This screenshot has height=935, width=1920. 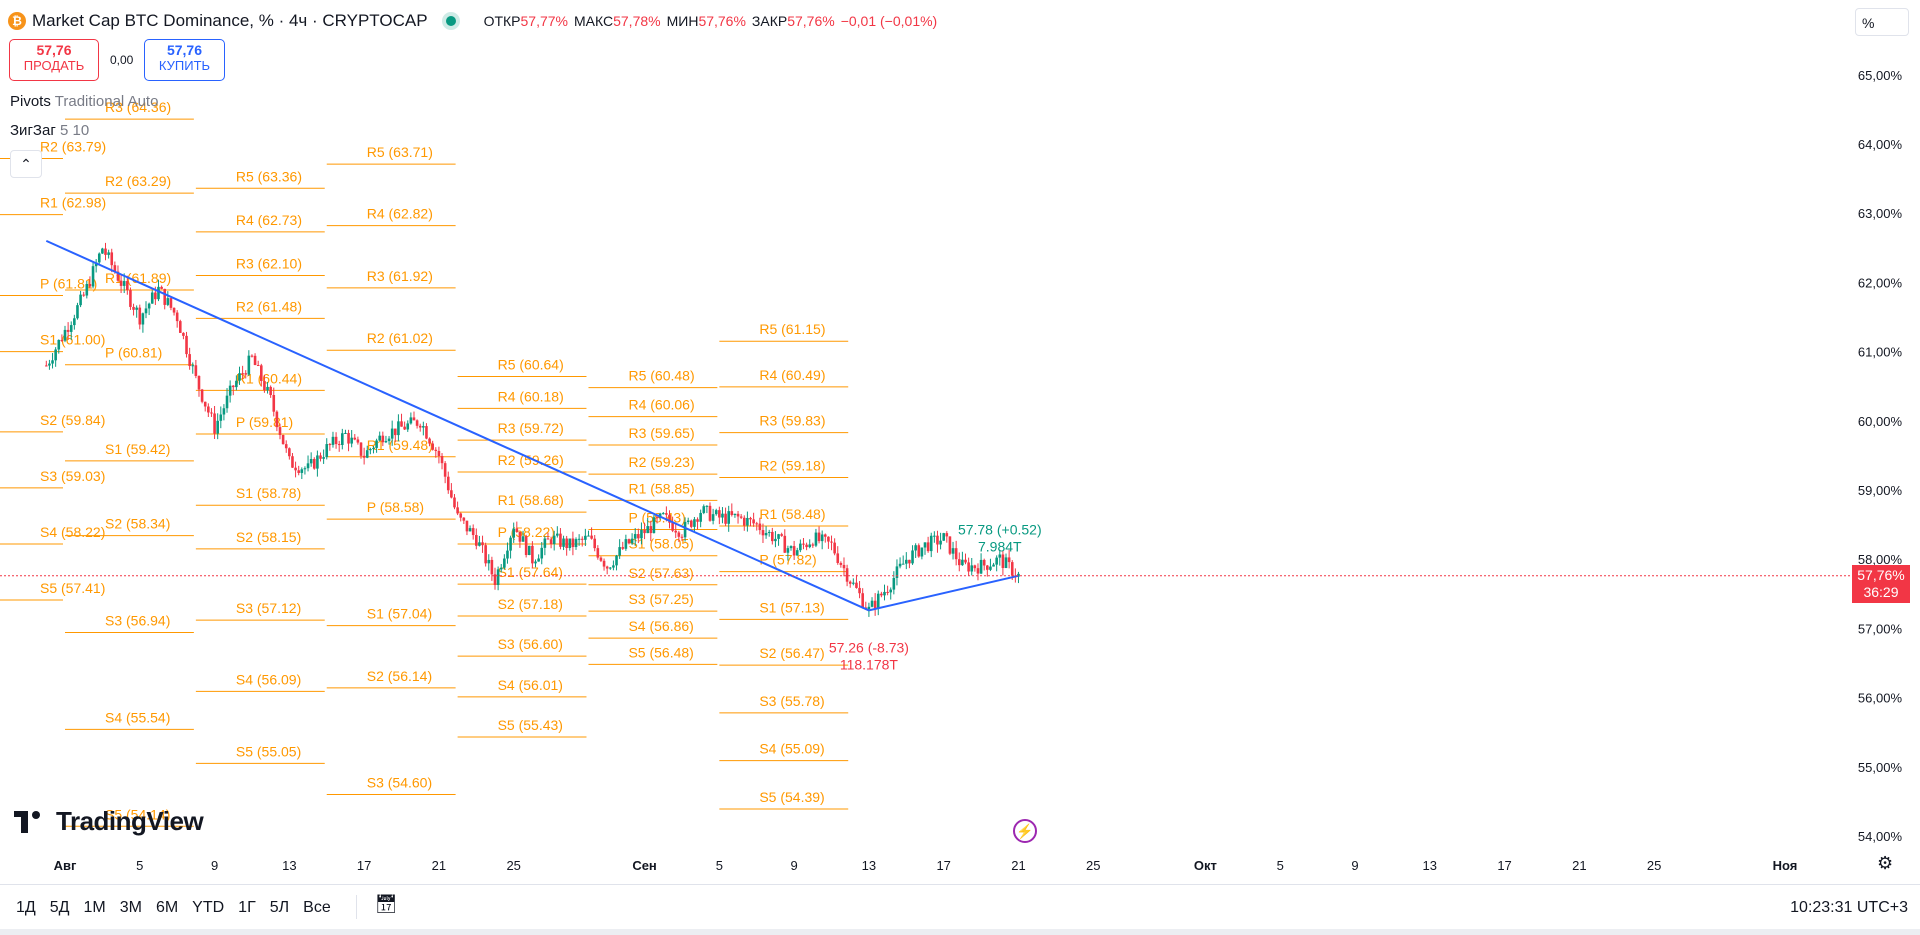 What do you see at coordinates (1880, 421) in the screenshot?
I see `y-axis-tick-label: 60,00%` at bounding box center [1880, 421].